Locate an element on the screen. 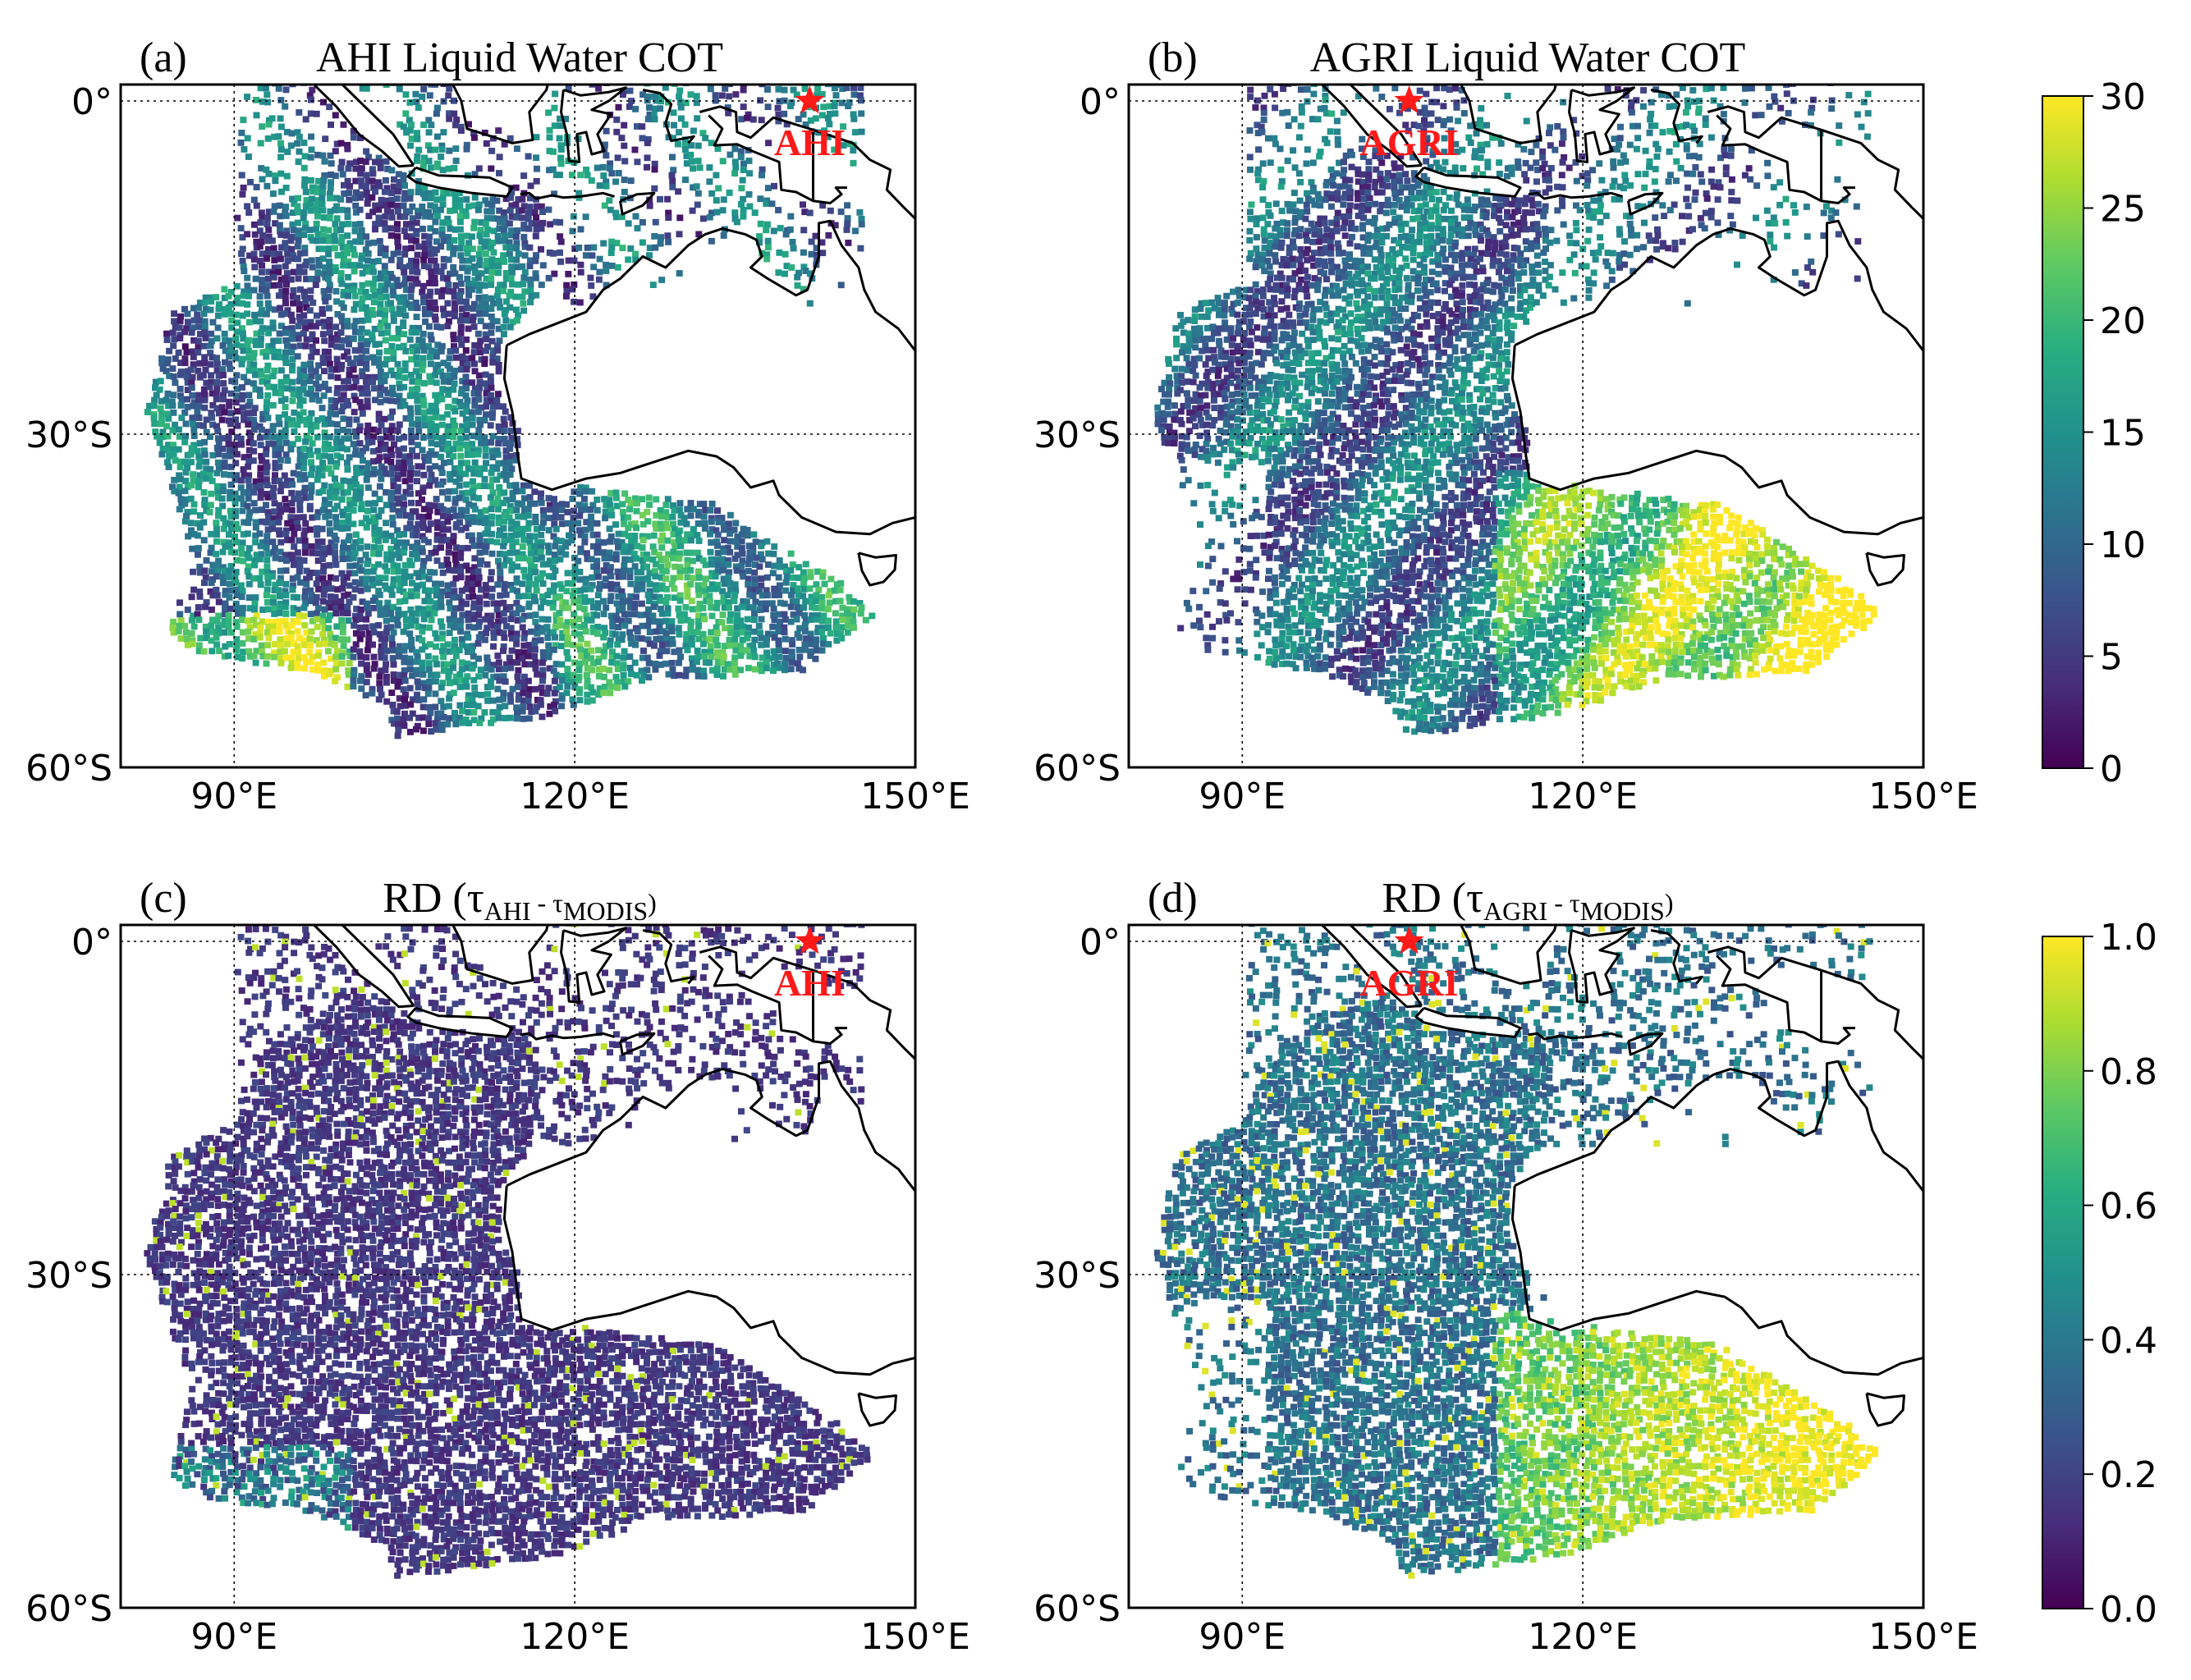  colorbar-tick-label: 25 is located at coordinates (2123, 210).